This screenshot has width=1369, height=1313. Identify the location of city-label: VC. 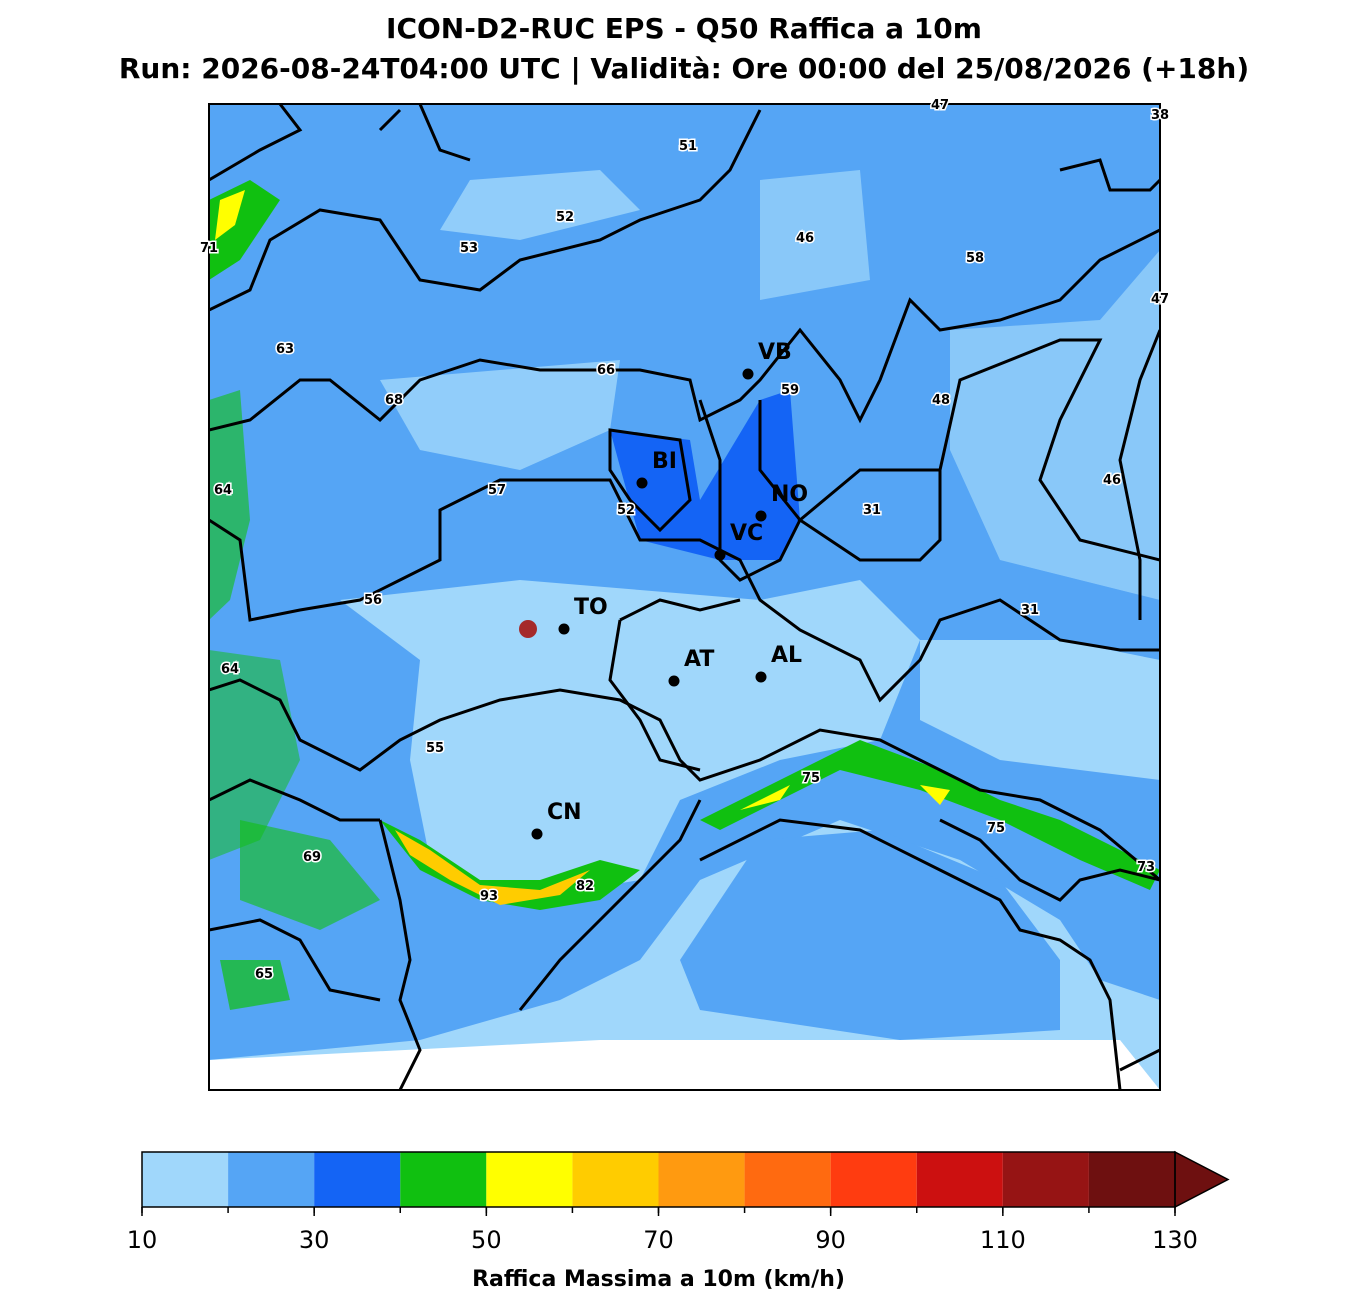
(746, 533).